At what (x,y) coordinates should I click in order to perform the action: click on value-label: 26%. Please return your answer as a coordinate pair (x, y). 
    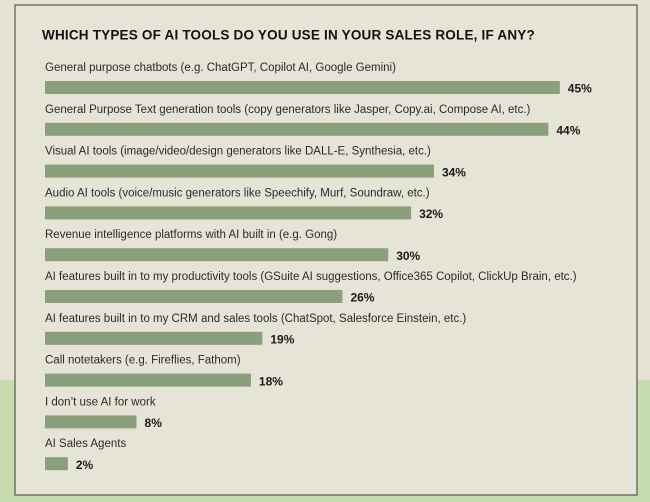
    Looking at the image, I should click on (362, 298).